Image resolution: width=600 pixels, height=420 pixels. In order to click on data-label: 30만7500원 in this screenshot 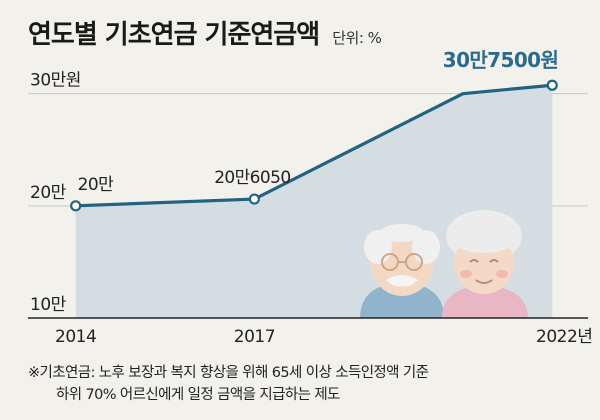, I will do `click(501, 60)`.